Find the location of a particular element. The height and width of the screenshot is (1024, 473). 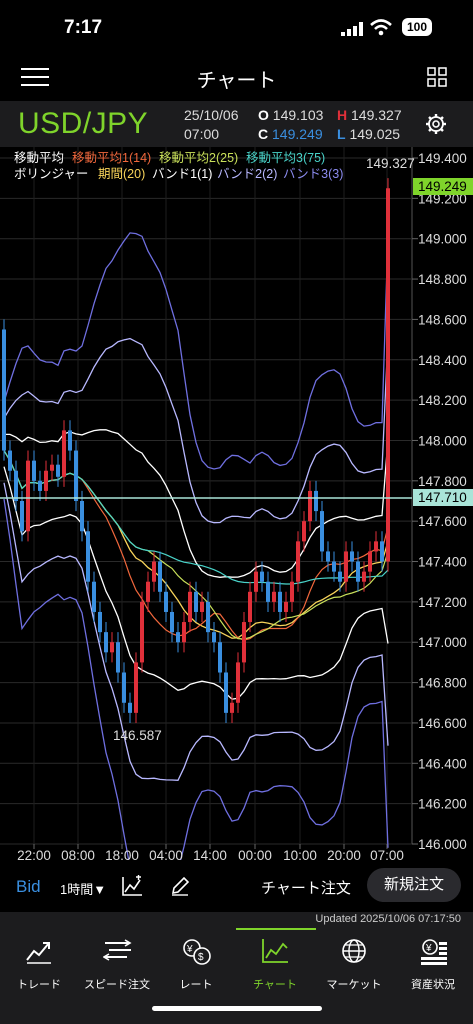

y-tick-label: 146.400 is located at coordinates (442, 763).